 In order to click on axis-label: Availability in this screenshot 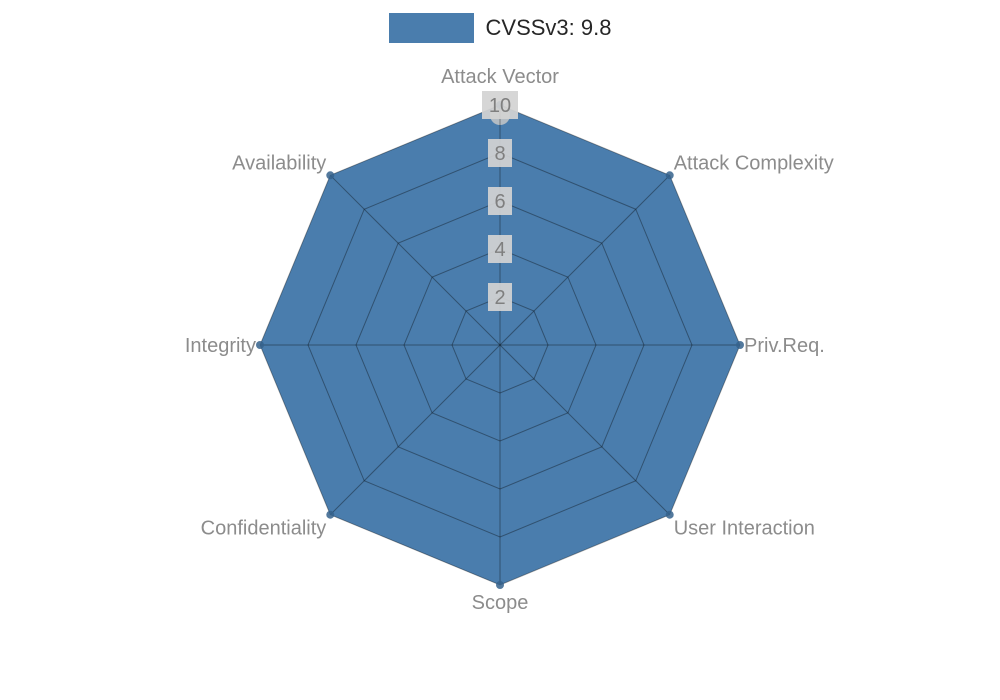, I will do `click(279, 163)`.